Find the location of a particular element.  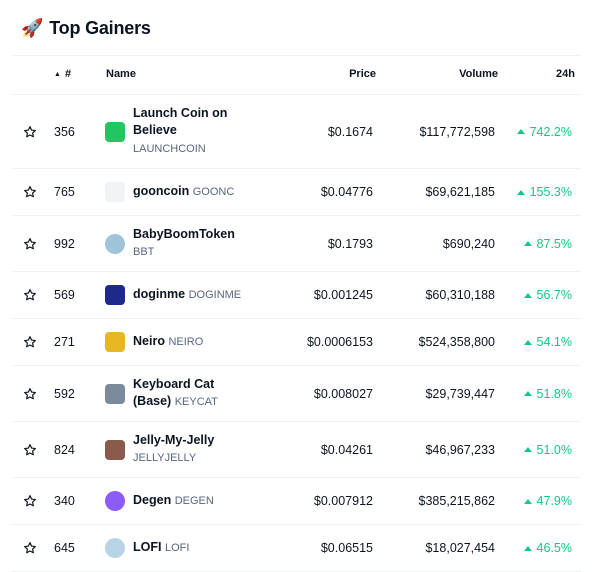

rank-header-label: # is located at coordinates (68, 74).